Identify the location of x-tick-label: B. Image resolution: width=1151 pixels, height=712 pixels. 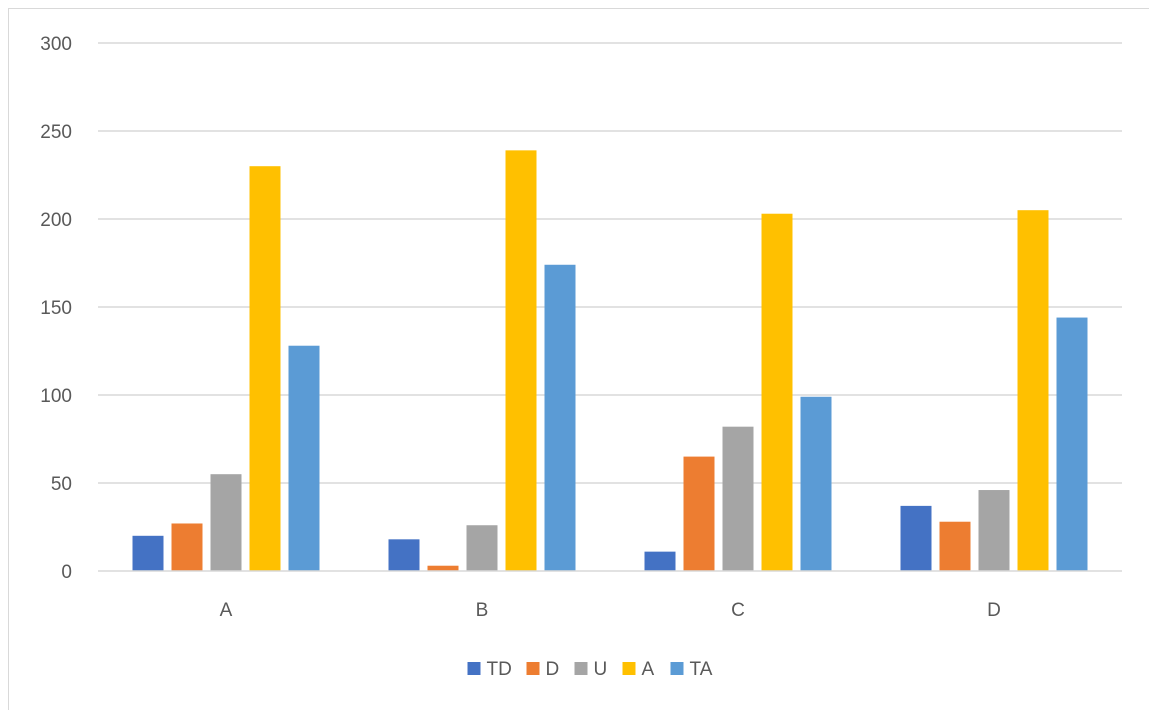
(482, 610).